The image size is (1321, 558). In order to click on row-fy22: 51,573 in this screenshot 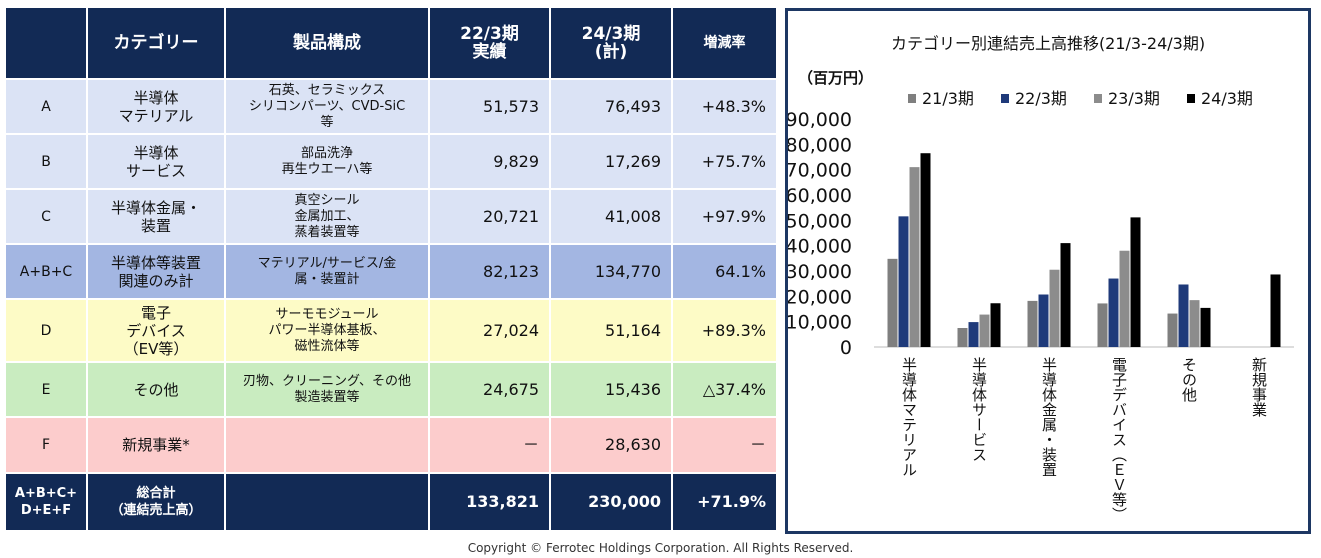, I will do `click(489, 106)`.